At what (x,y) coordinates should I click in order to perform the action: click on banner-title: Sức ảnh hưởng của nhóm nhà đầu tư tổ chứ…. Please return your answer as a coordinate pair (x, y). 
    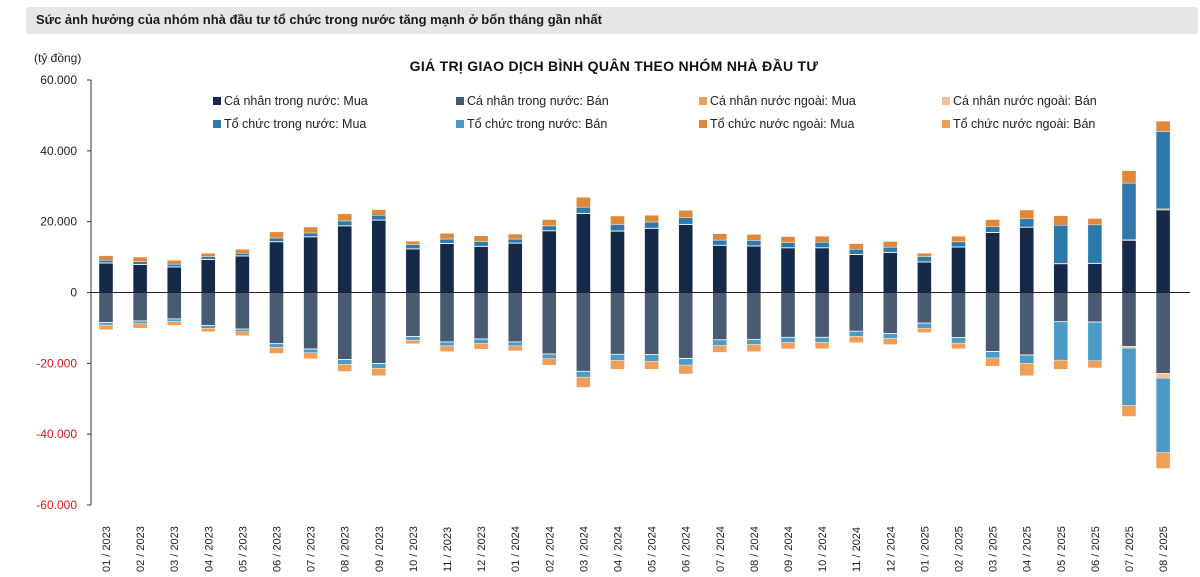
    Looking at the image, I should click on (319, 19).